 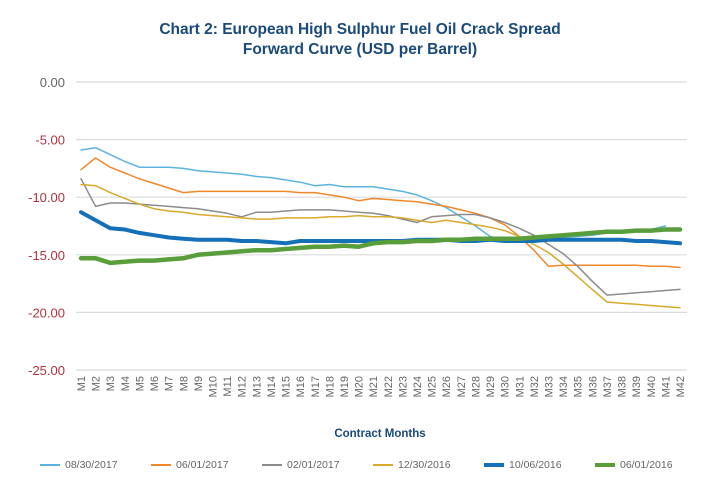 I want to click on x-tick-label: M2, so click(x=97, y=383).